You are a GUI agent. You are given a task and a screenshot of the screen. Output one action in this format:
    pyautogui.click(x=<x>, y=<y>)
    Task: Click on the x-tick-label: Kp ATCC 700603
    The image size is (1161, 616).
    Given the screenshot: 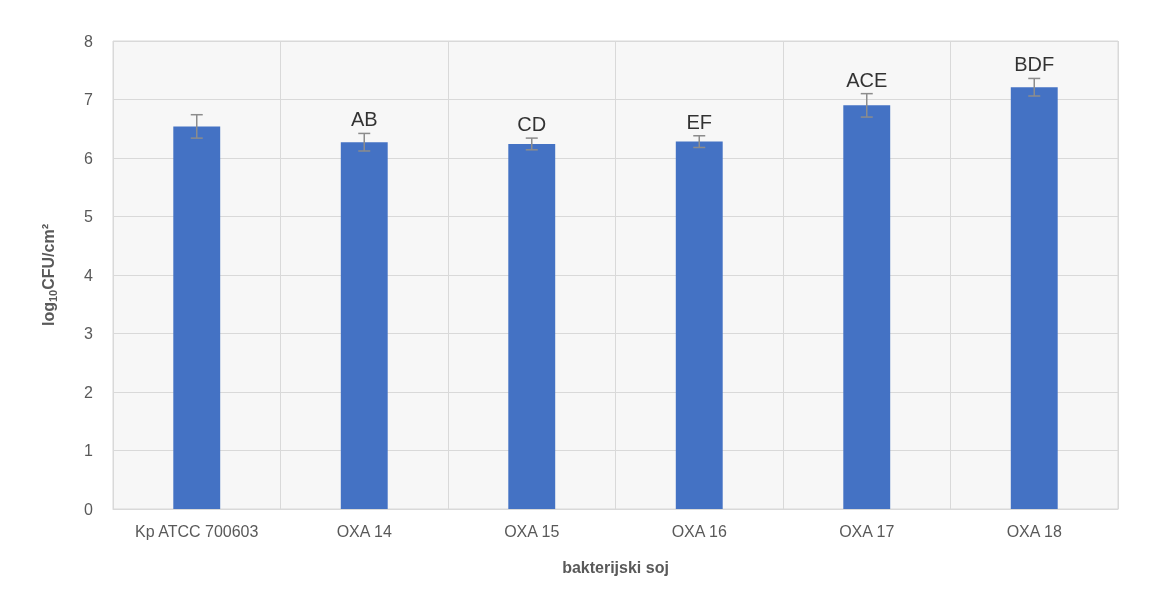 What is the action you would take?
    pyautogui.click(x=197, y=531)
    